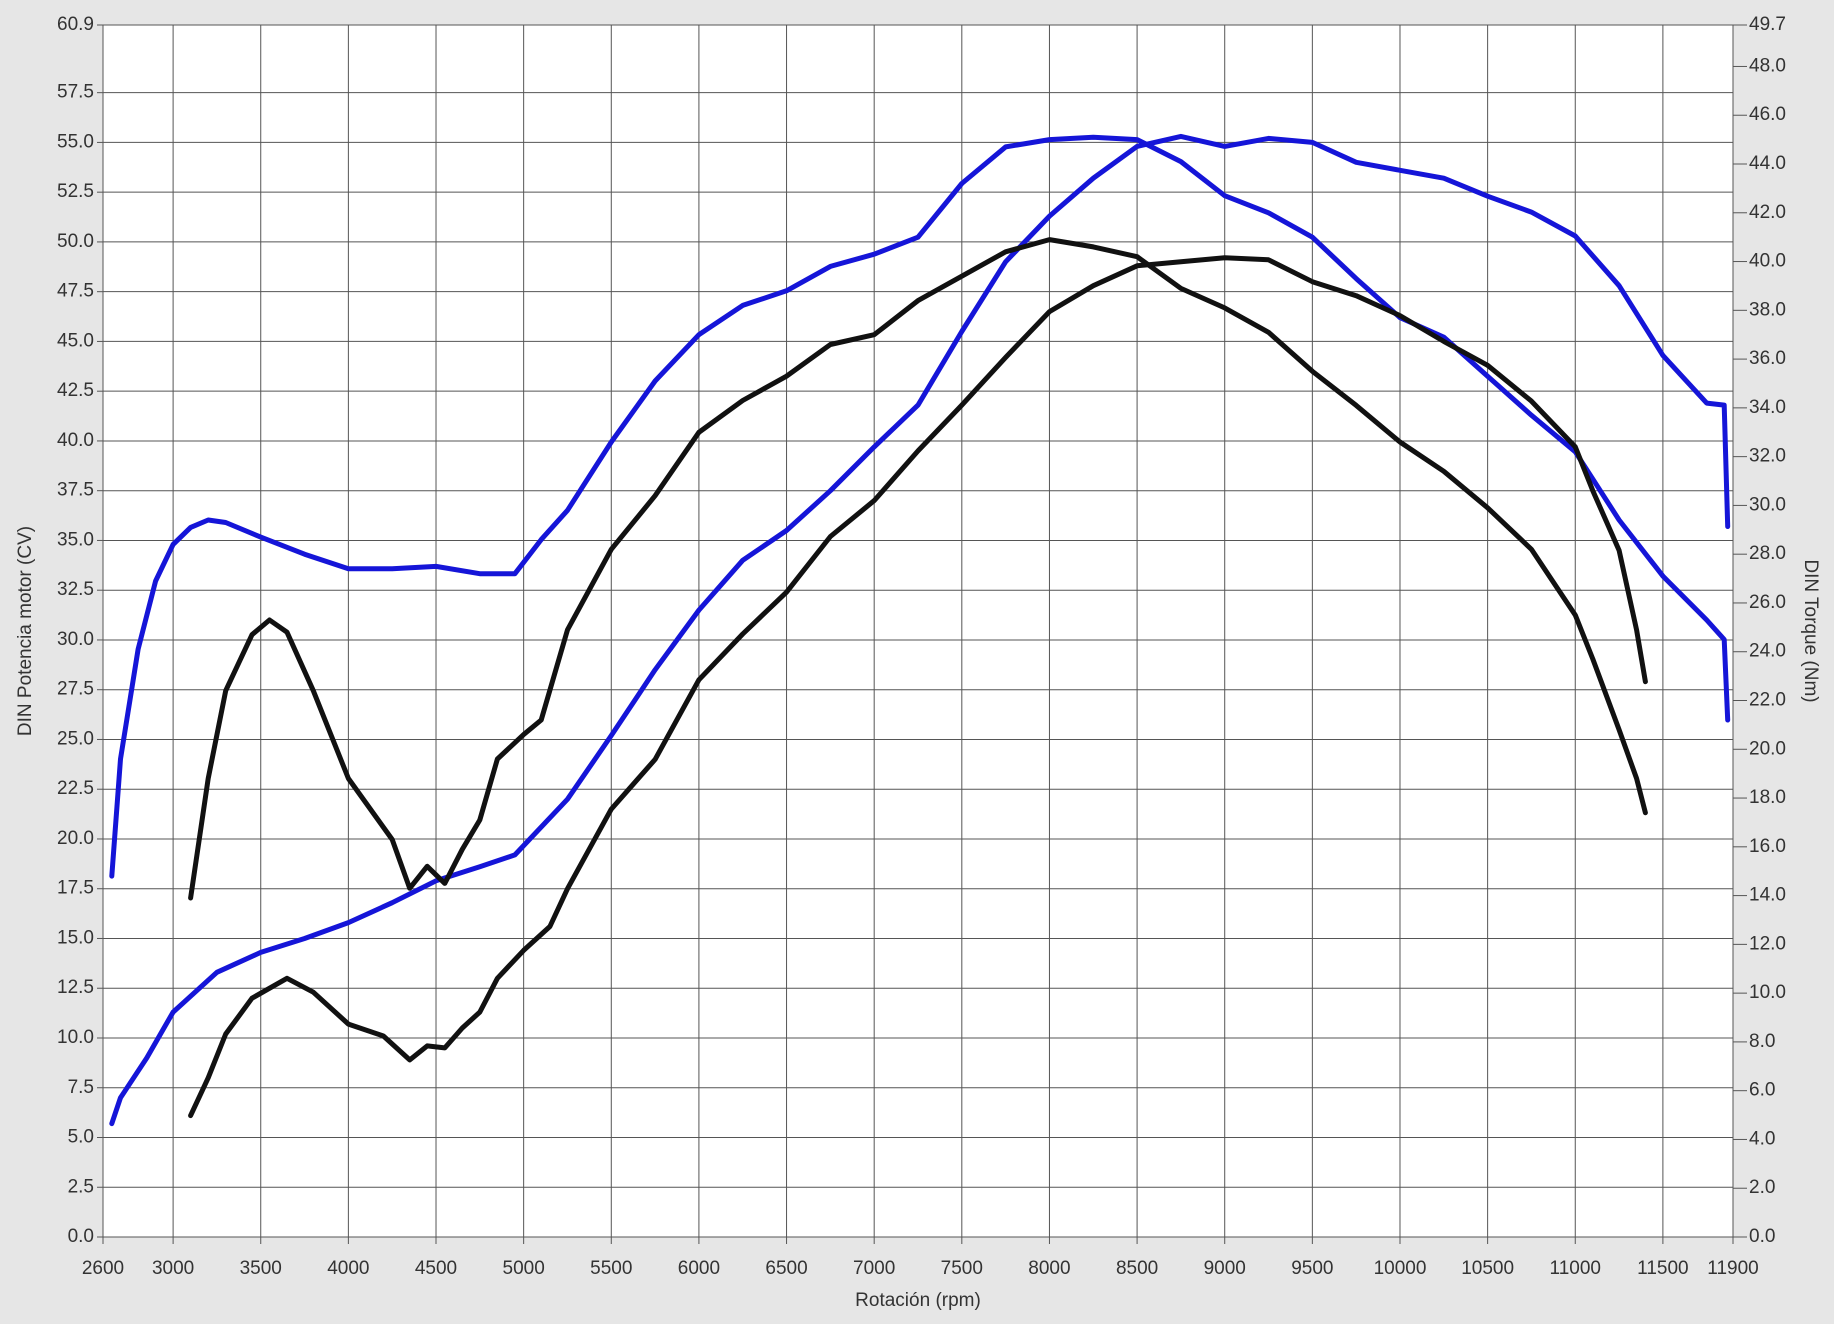 The width and height of the screenshot is (1834, 1324). Describe the element at coordinates (75, 141) in the screenshot. I see `y-tick-label: 55.0` at that location.